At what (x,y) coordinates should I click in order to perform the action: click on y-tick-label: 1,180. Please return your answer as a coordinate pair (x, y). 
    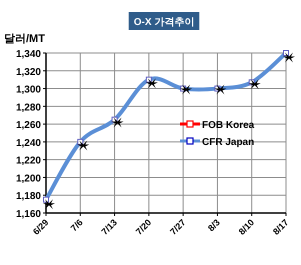
    Looking at the image, I should click on (29, 196).